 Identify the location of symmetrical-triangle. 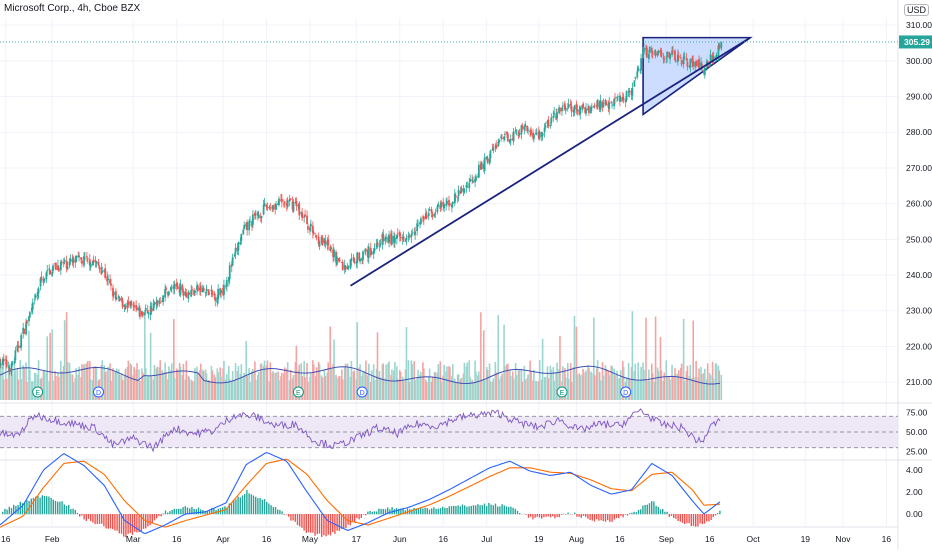
(696, 76).